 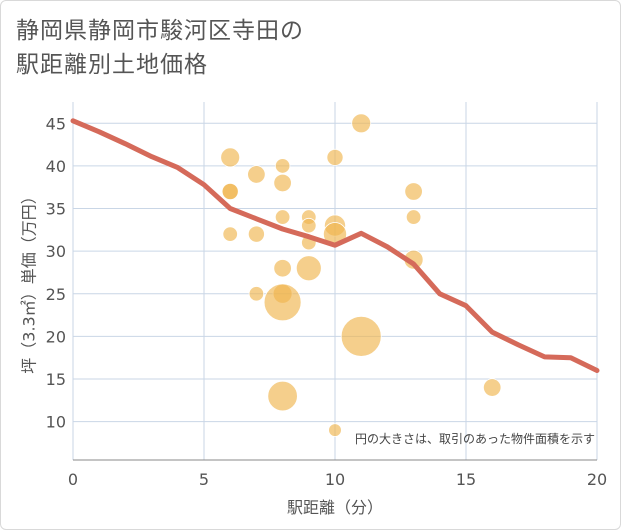 What do you see at coordinates (597, 479) in the screenshot?
I see `x-tick-label: 20` at bounding box center [597, 479].